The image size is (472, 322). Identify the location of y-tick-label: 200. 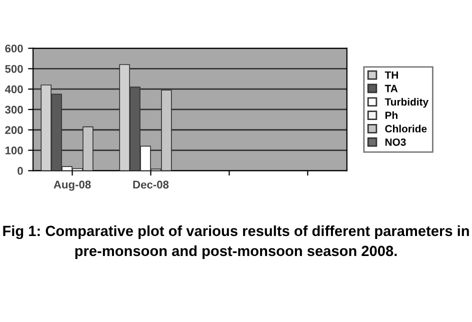
(14, 130).